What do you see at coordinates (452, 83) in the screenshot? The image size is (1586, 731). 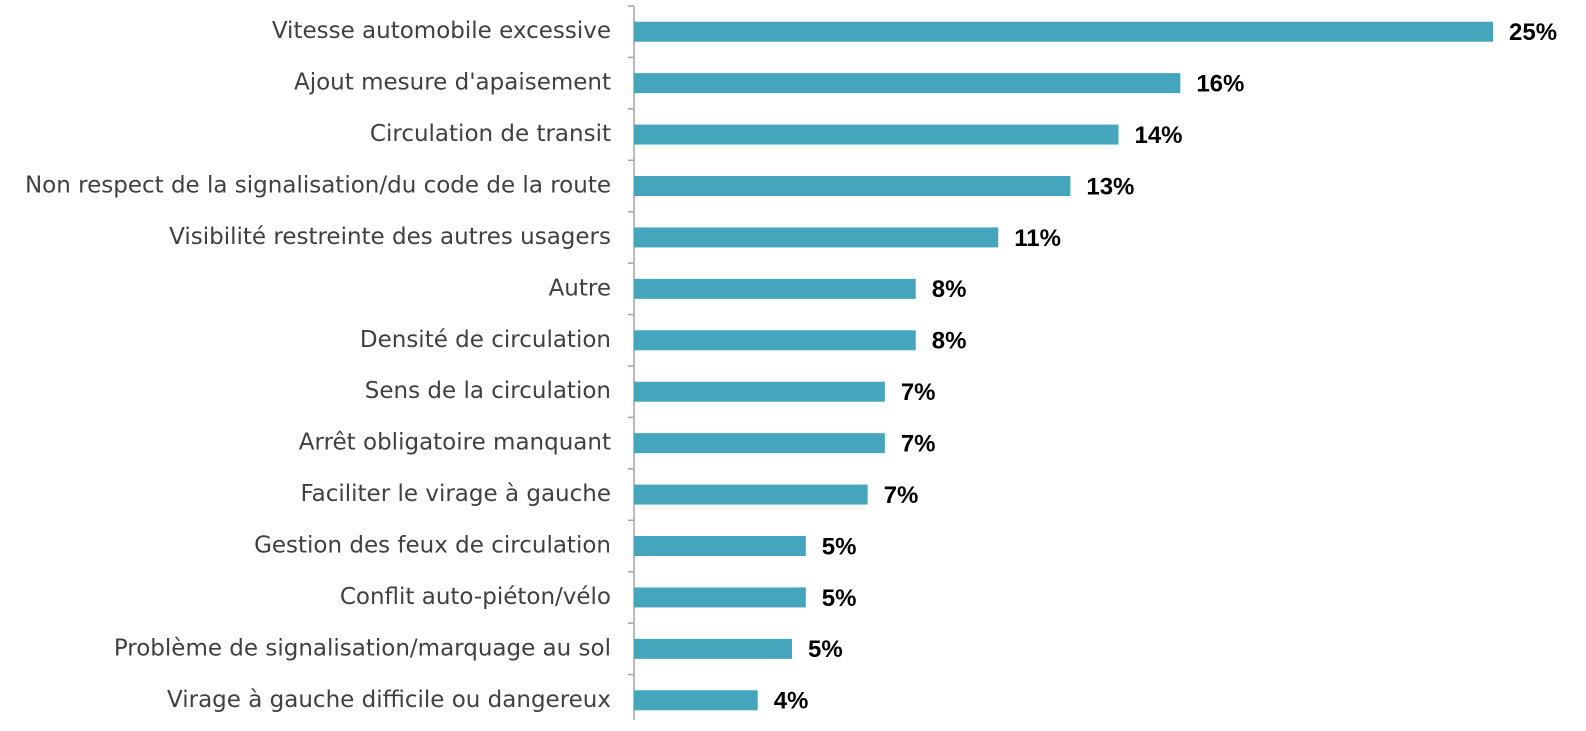 I see `category-label: Ajout mesure d'apaisement` at bounding box center [452, 83].